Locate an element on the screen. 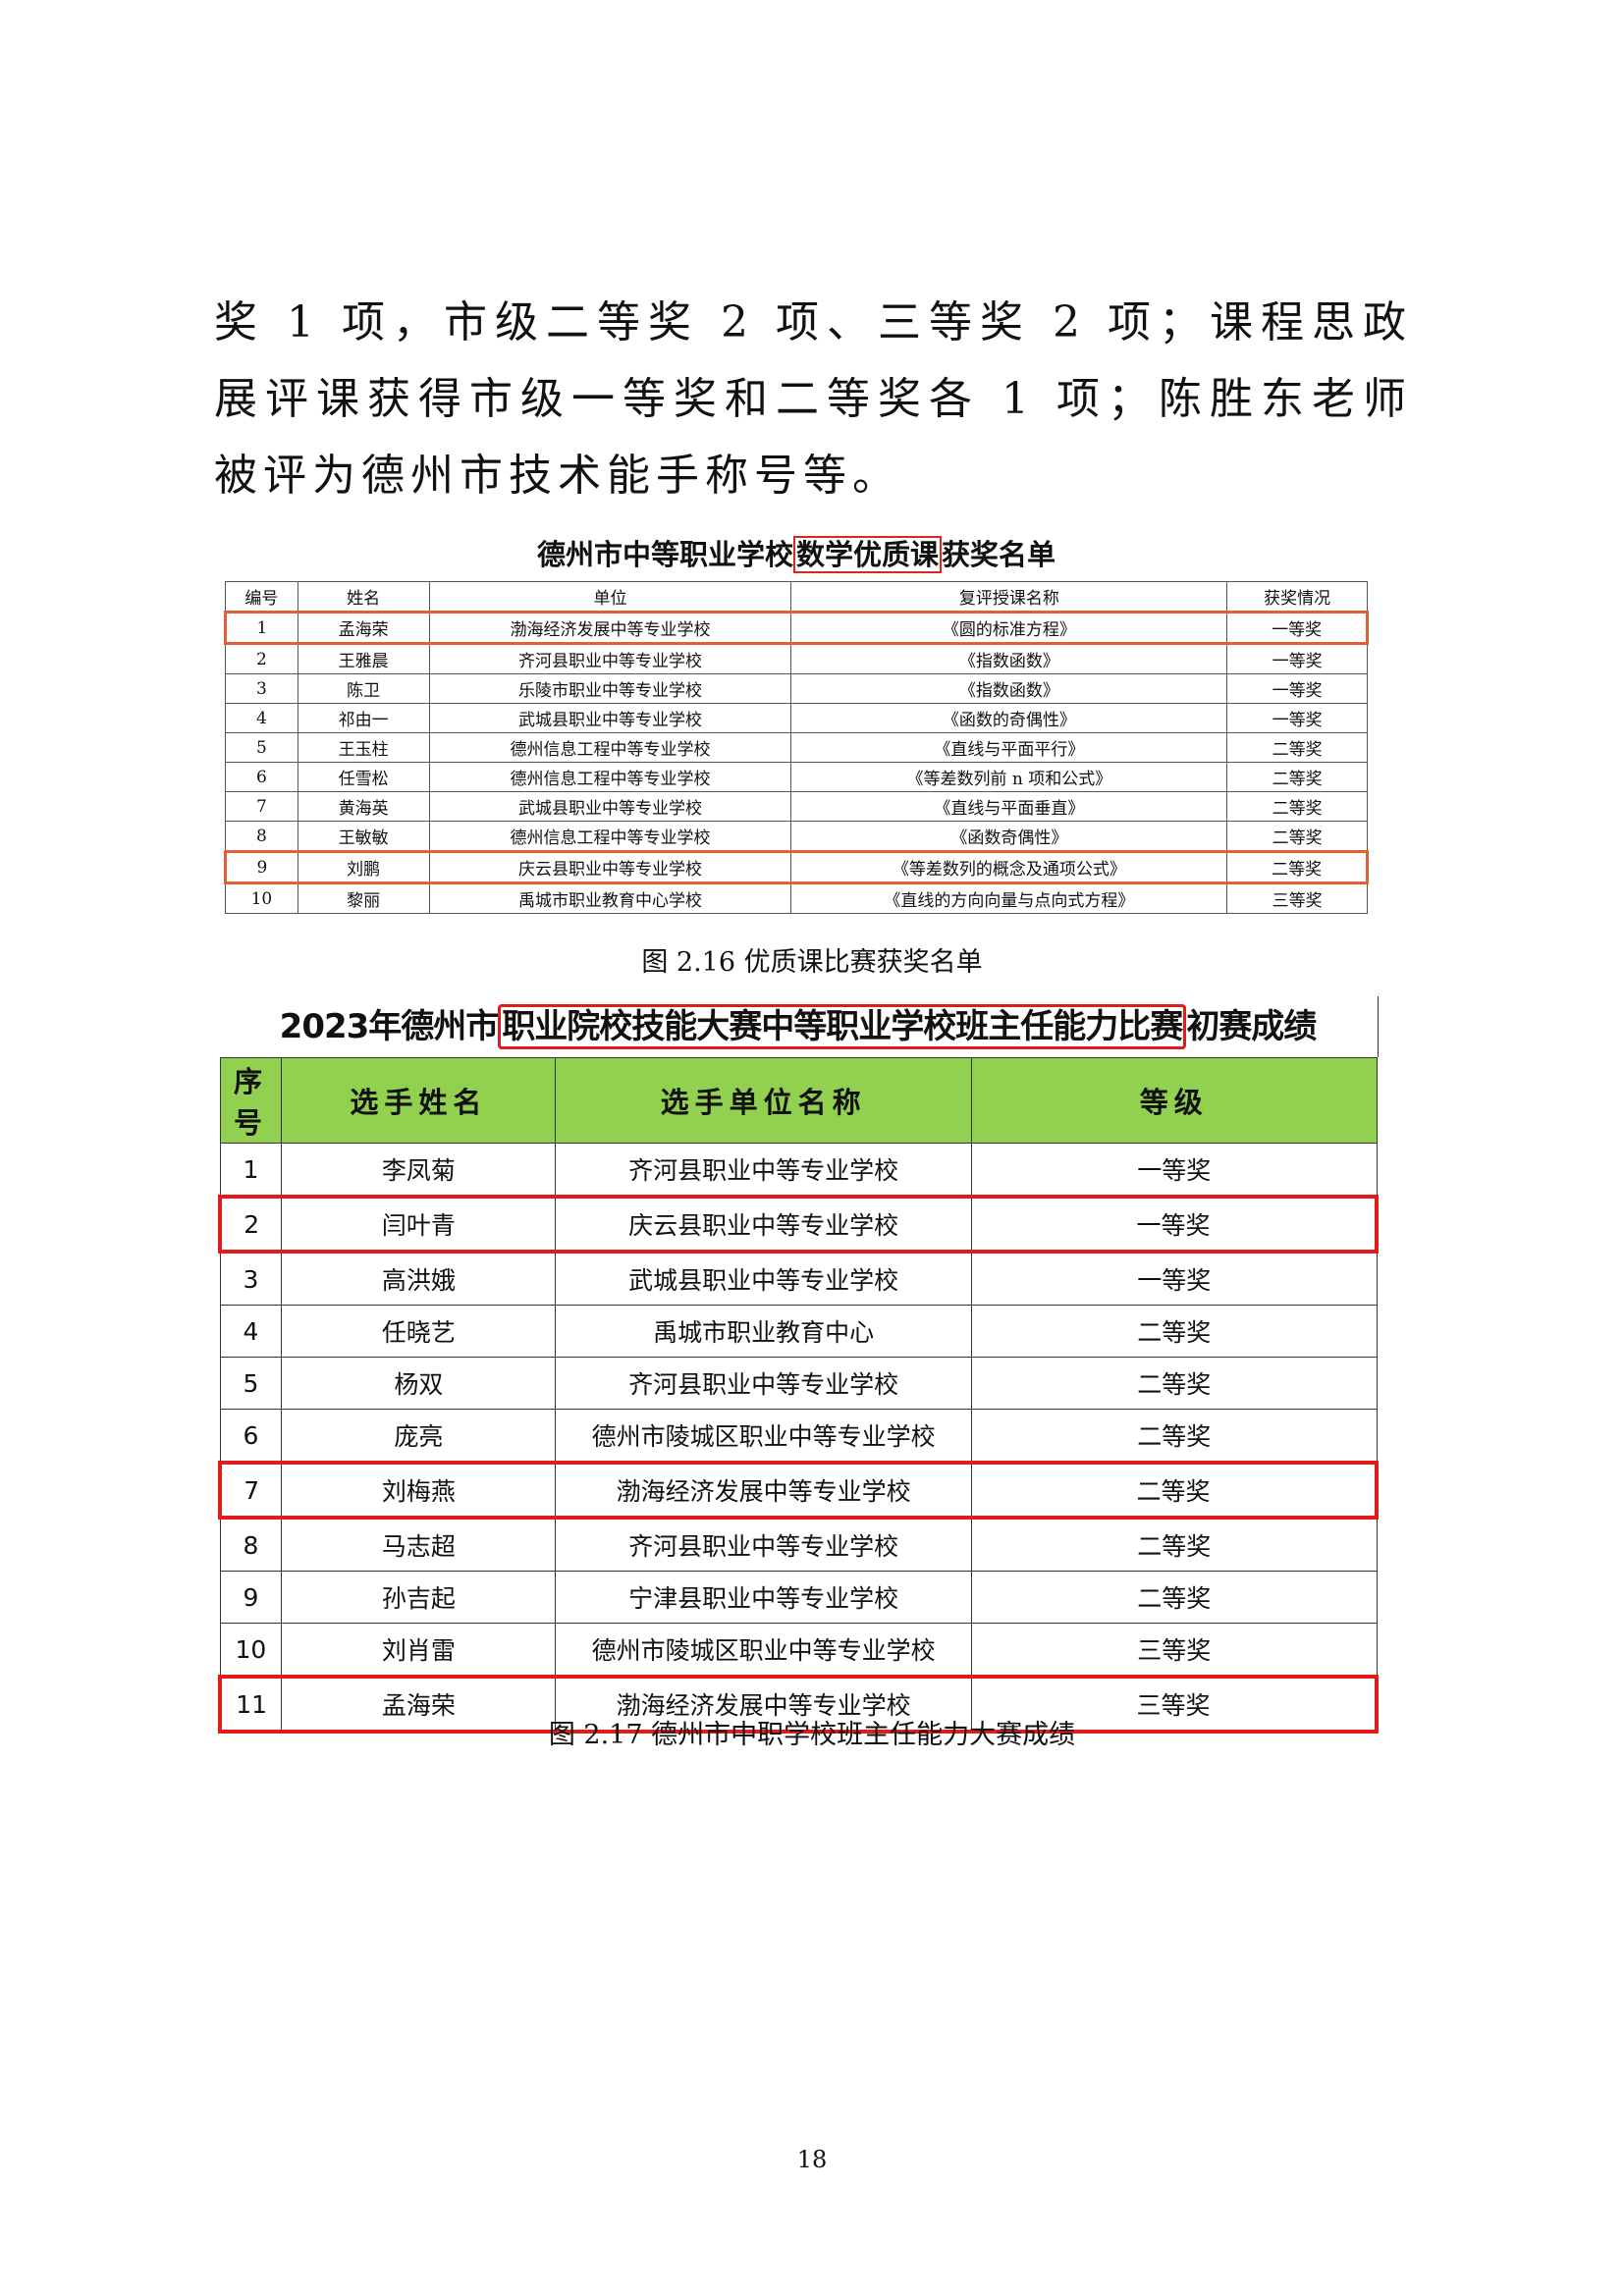 The height and width of the screenshot is (2296, 1624). table-row: 8 王敏敏 德州信息工程中等专业学校 《函数奇偶性》 二等奖 is located at coordinates (796, 837).